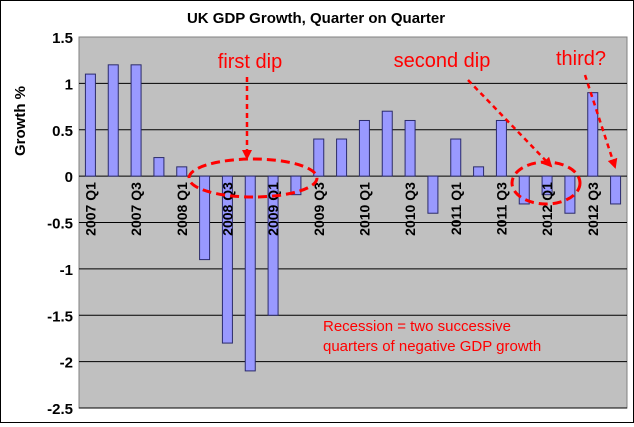  I want to click on third-arrow, so click(600, 121).